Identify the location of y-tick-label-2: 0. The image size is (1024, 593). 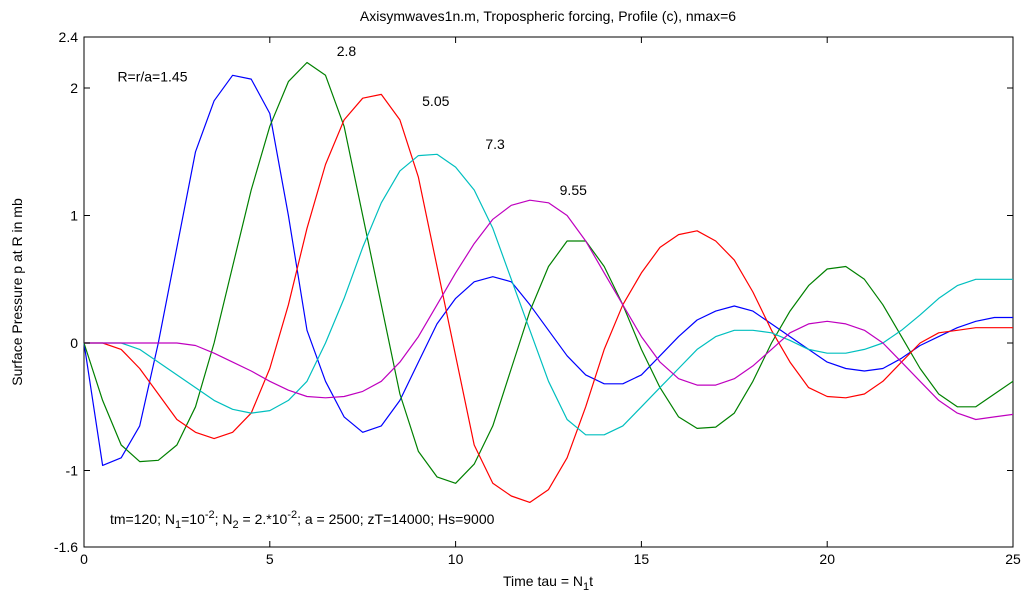
(74, 343).